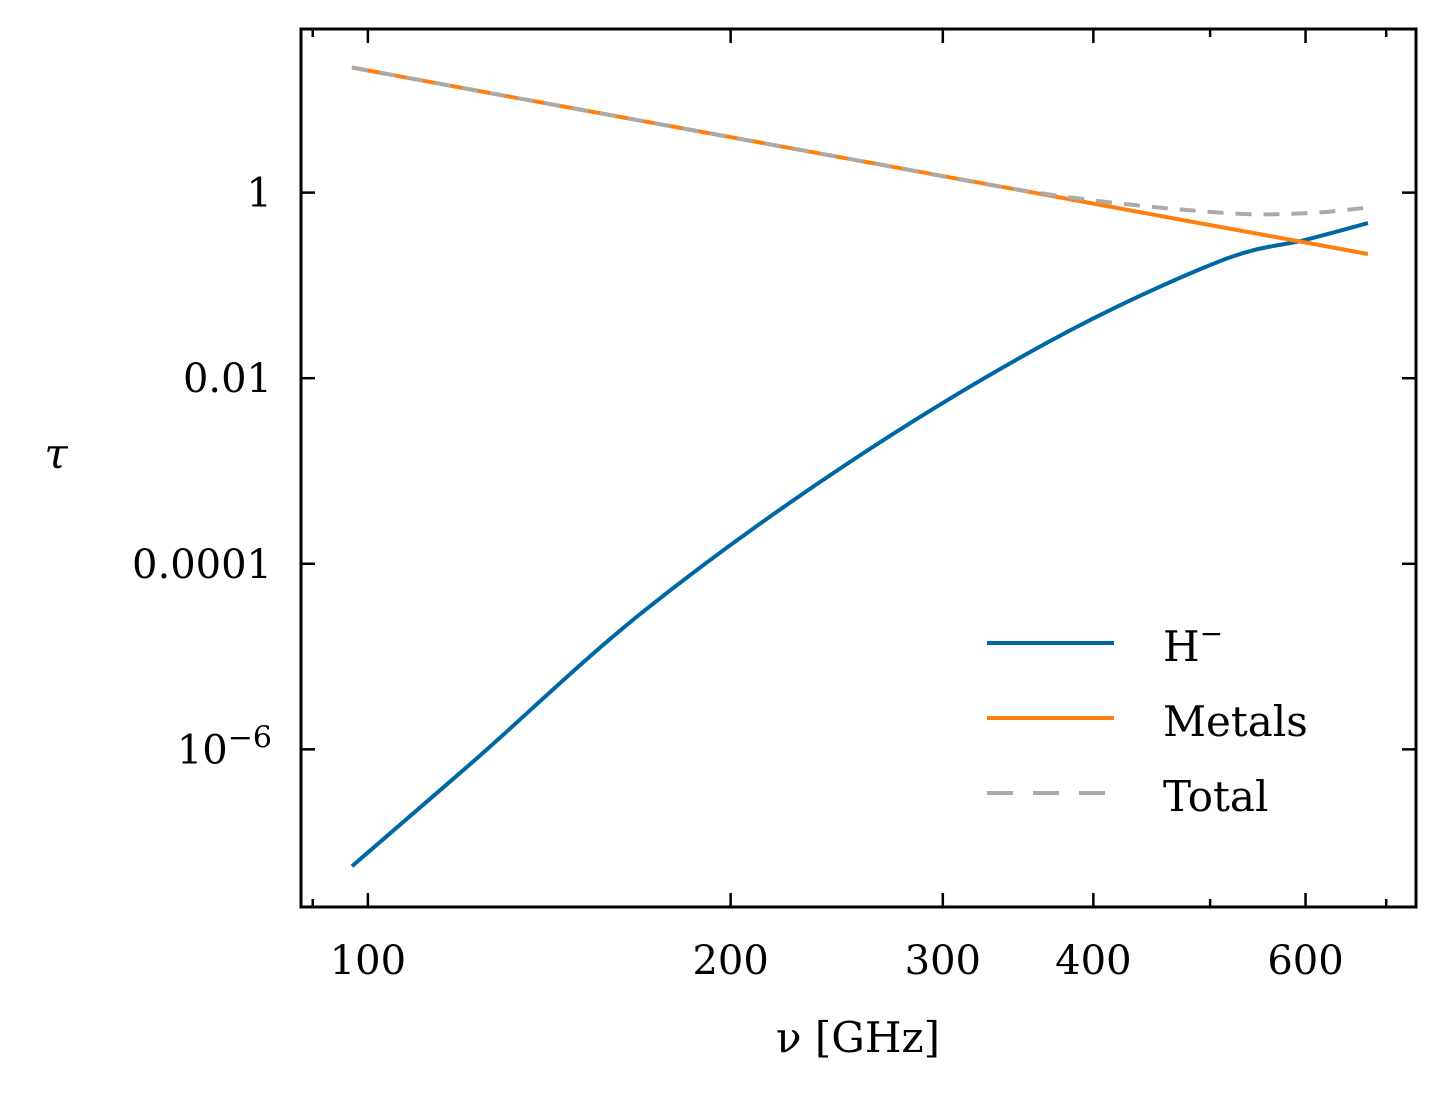 This screenshot has width=1446, height=1095. I want to click on legend-label: Metals, so click(1235, 721).